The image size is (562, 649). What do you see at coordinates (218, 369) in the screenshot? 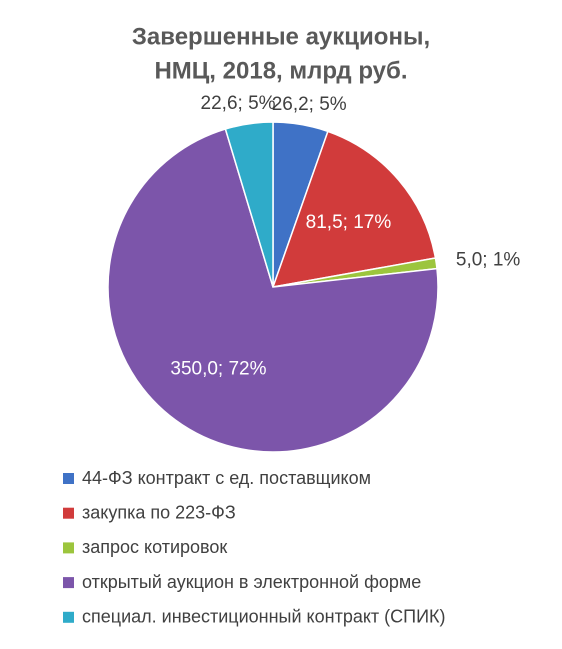
I see `data-label: 350,0; 72%` at bounding box center [218, 369].